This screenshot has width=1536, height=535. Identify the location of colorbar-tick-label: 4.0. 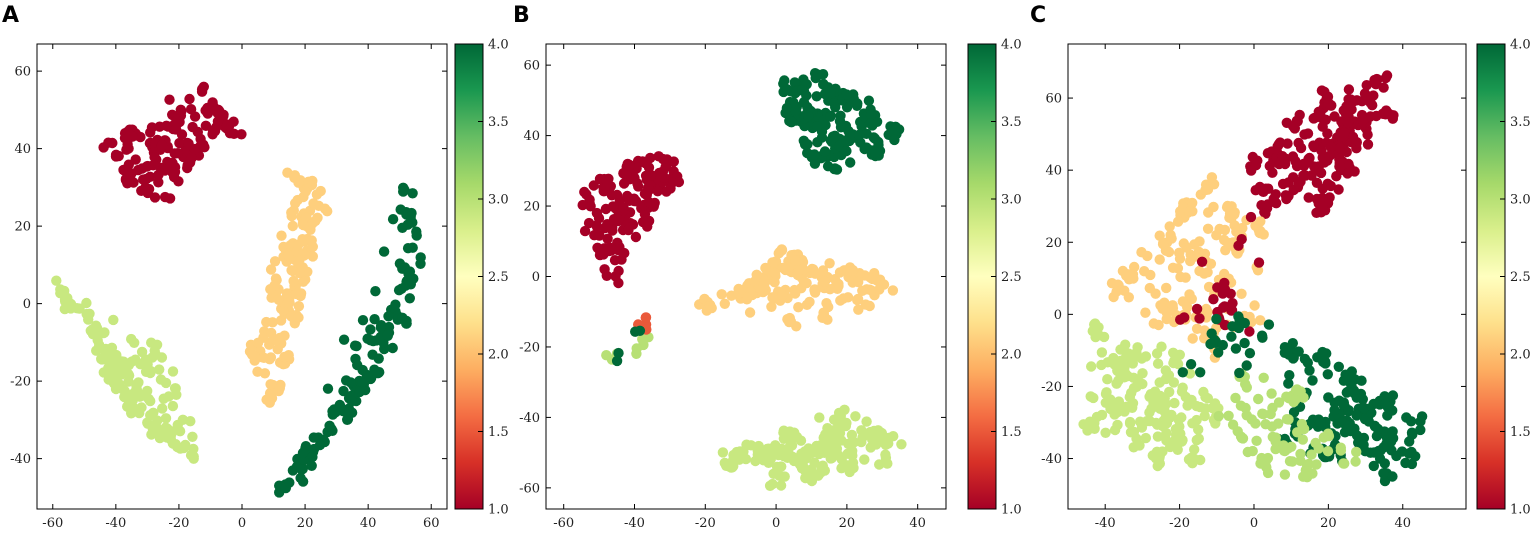
(1011, 45).